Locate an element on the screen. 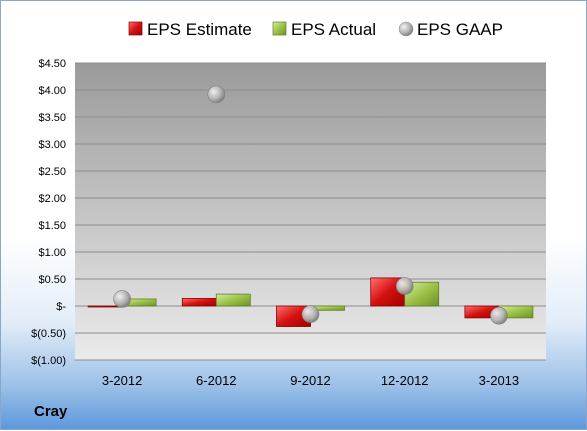 The width and height of the screenshot is (587, 431). y-tick-label: $3.00 is located at coordinates (52, 145).